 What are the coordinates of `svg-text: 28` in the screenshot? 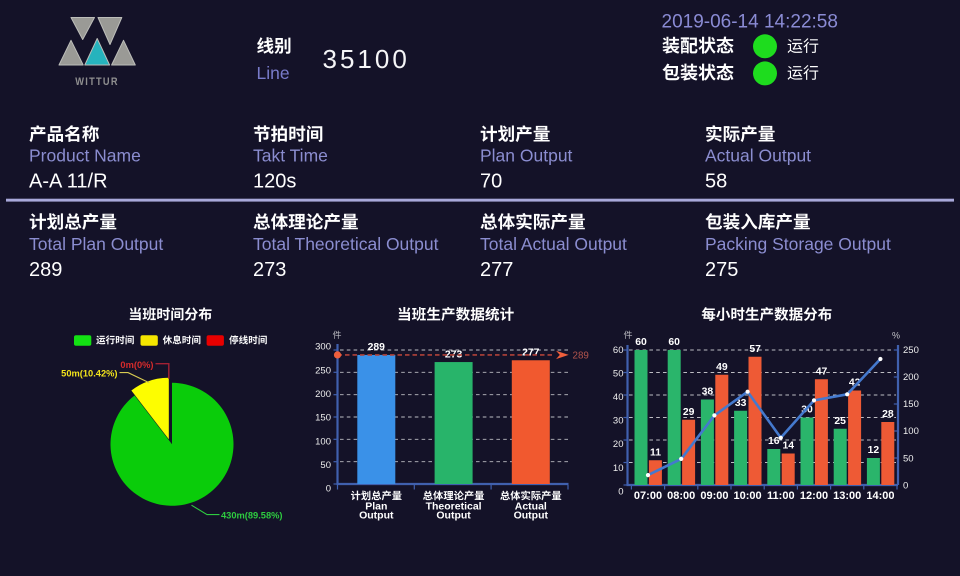 It's located at (888, 414).